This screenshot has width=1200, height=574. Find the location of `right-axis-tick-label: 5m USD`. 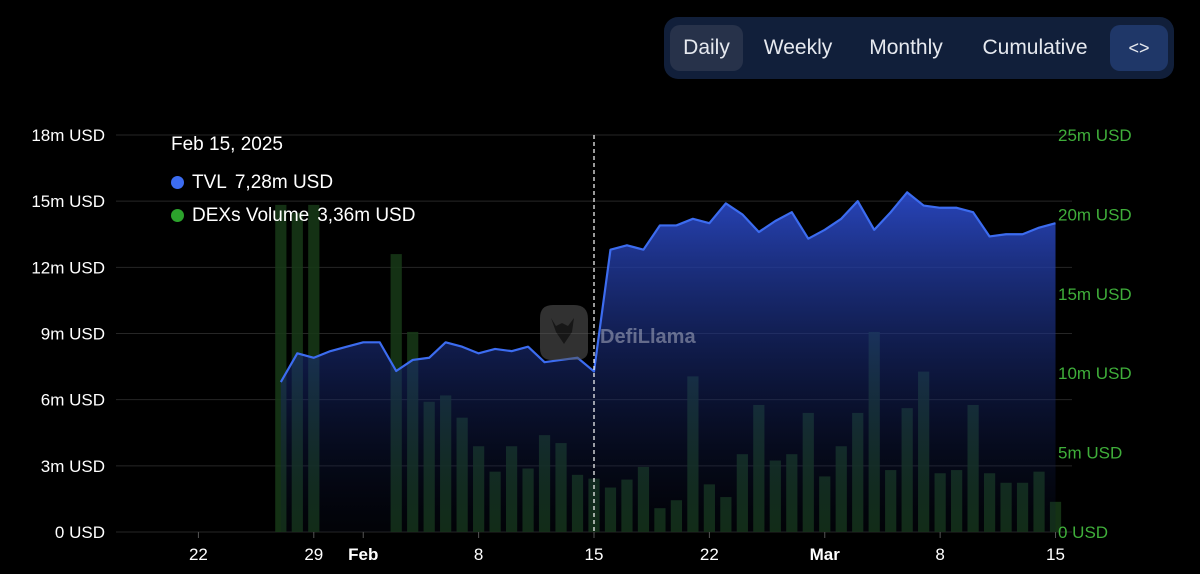

right-axis-tick-label: 5m USD is located at coordinates (1090, 453).